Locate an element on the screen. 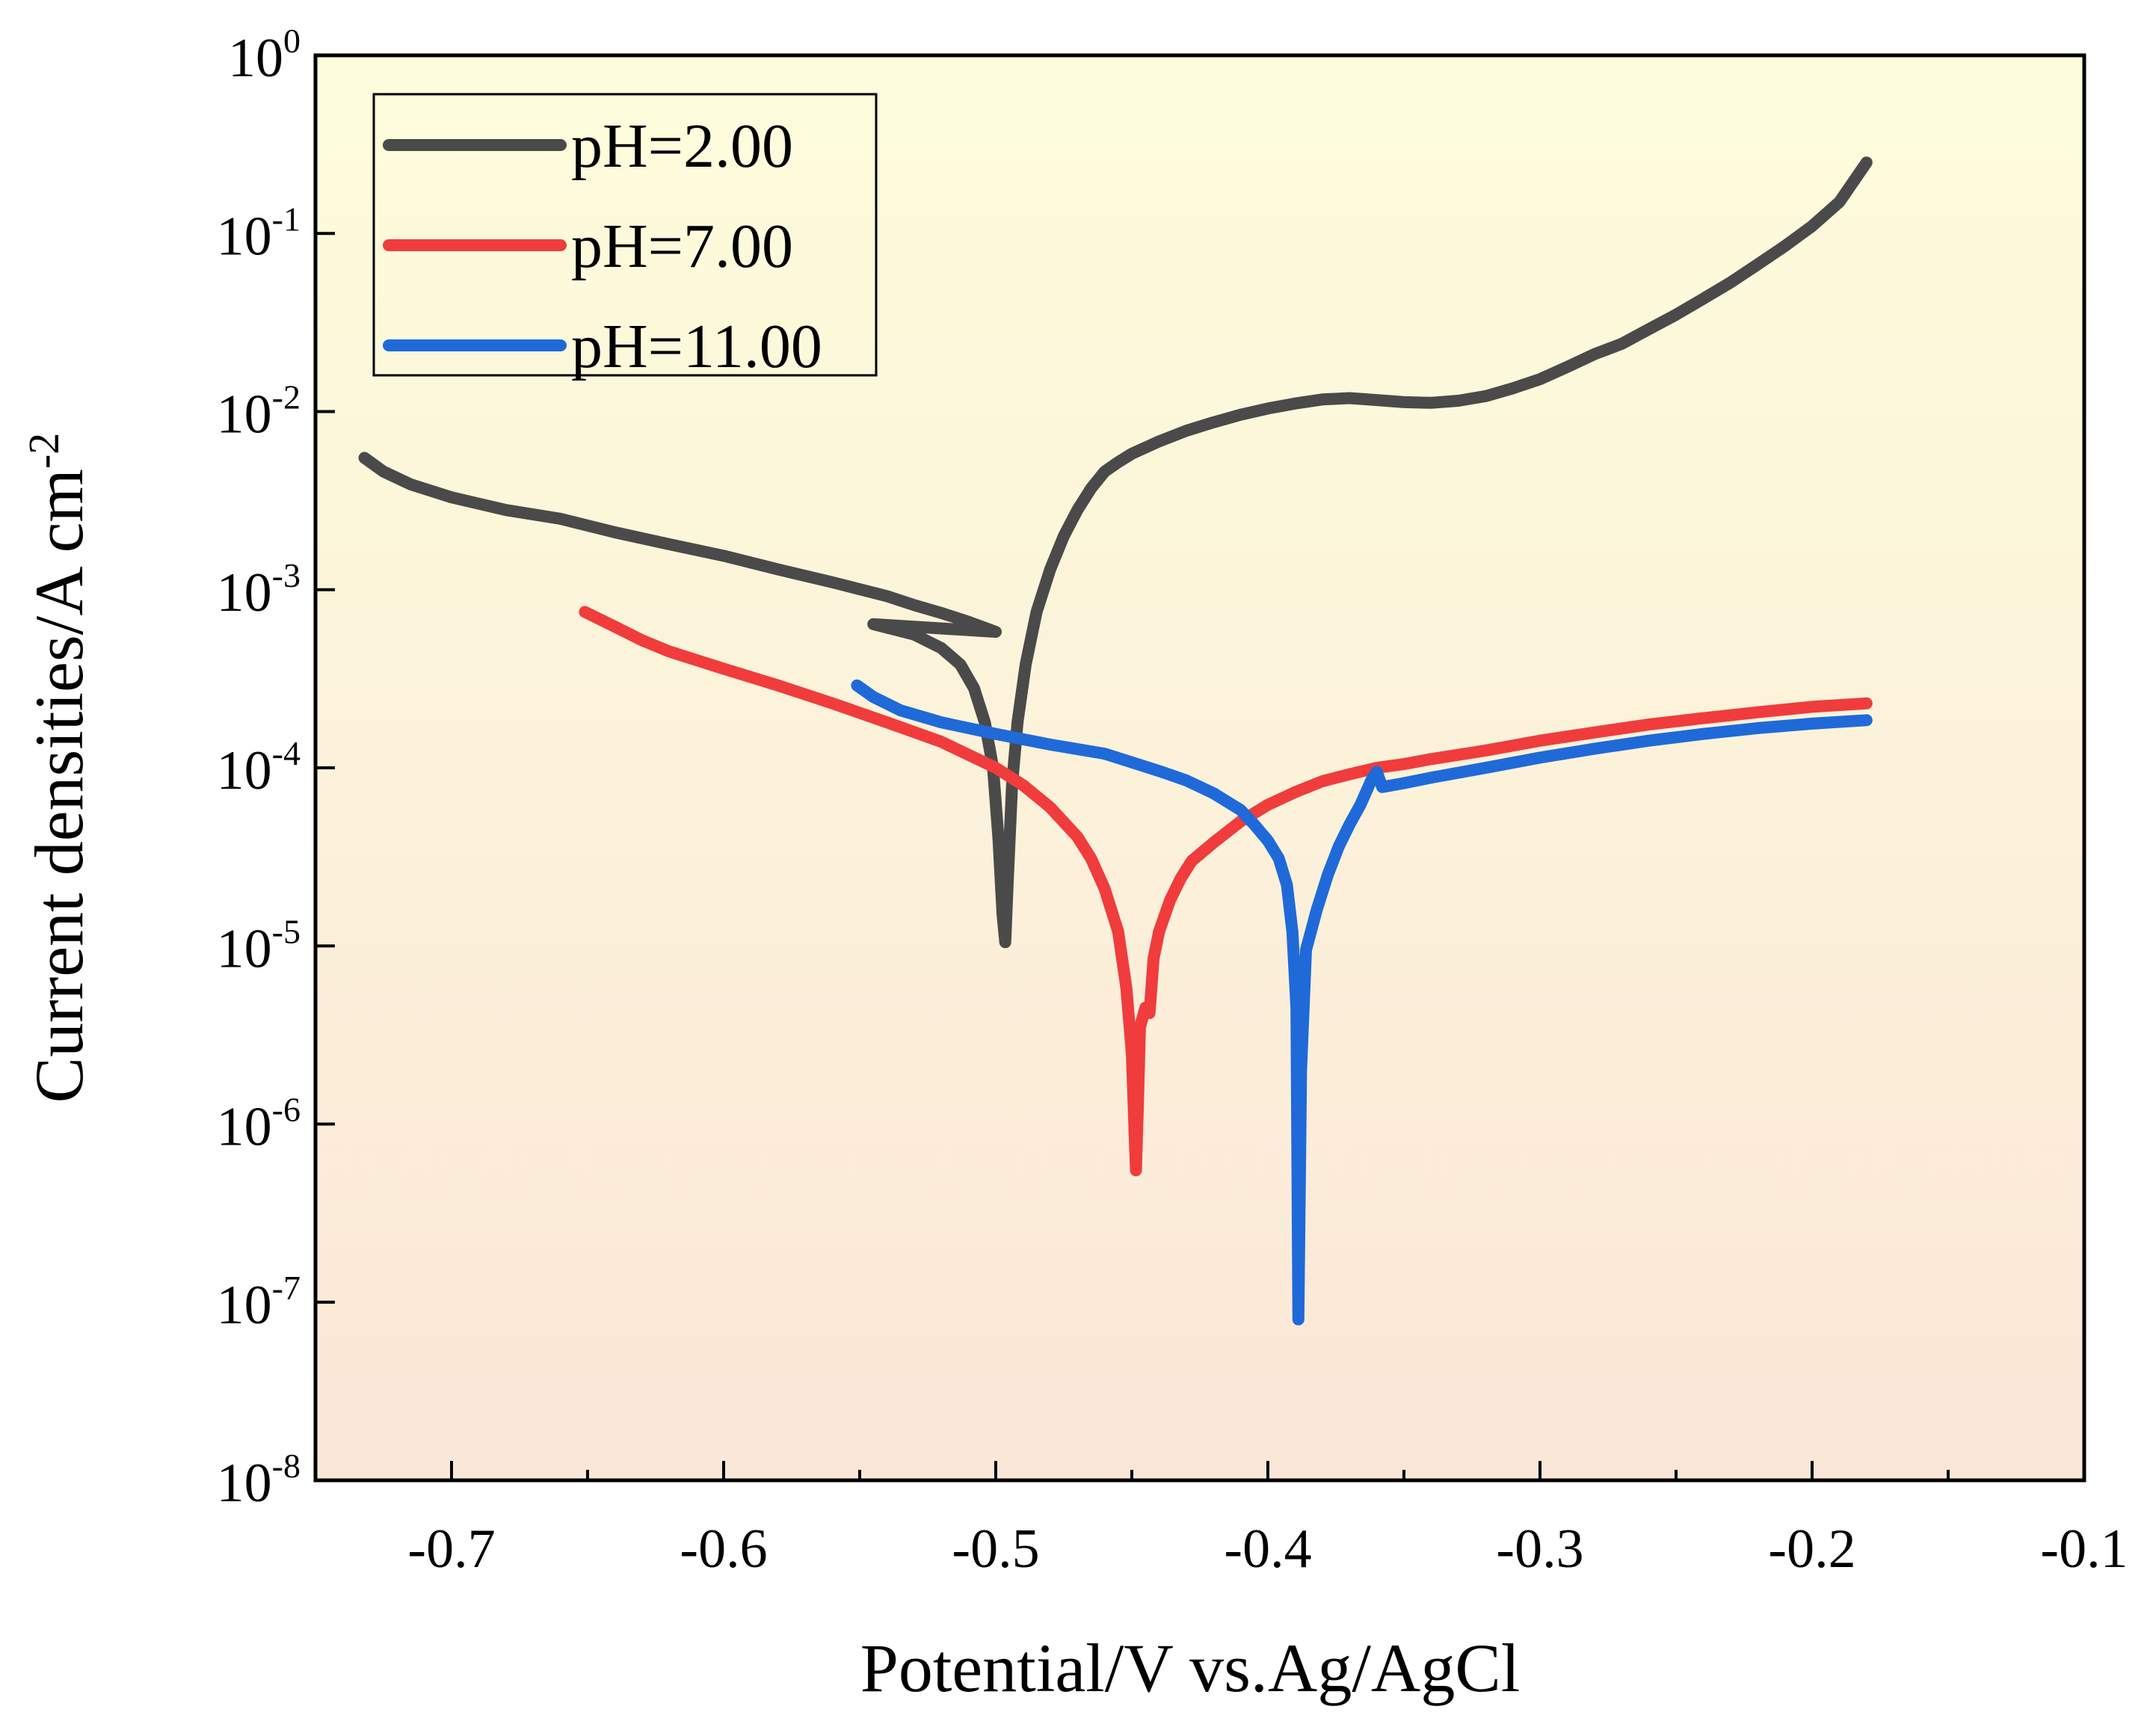 This screenshot has height=1736, width=2150. y-tick-label: 10⁻² is located at coordinates (259, 412).